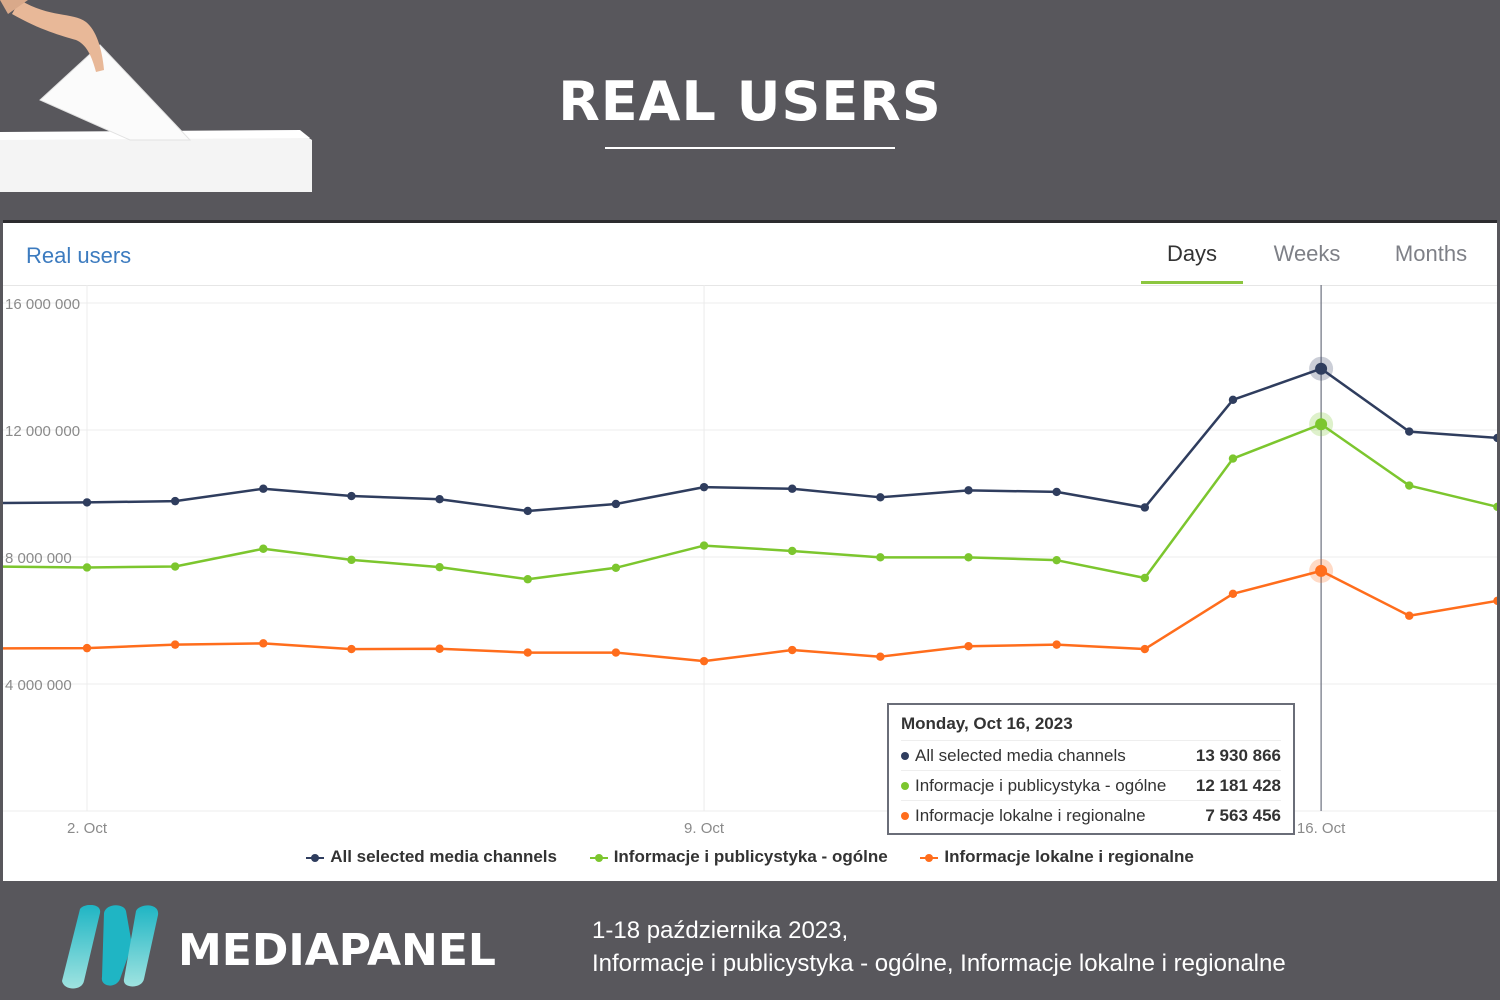  Describe the element at coordinates (1307, 253) in the screenshot. I see `tab-weeks: Weeks` at that location.